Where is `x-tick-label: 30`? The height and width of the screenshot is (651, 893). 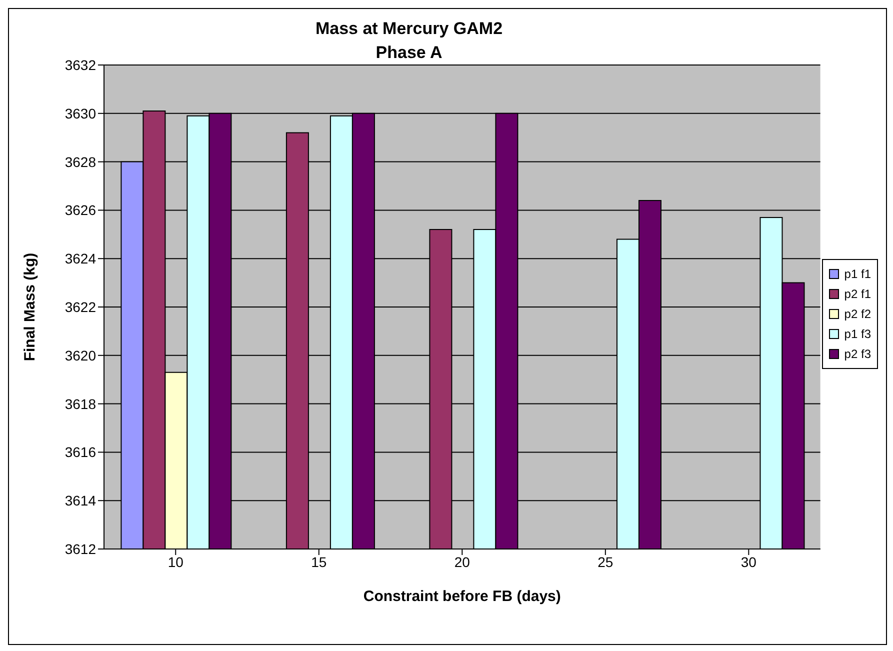 x-tick-label: 30 is located at coordinates (748, 562).